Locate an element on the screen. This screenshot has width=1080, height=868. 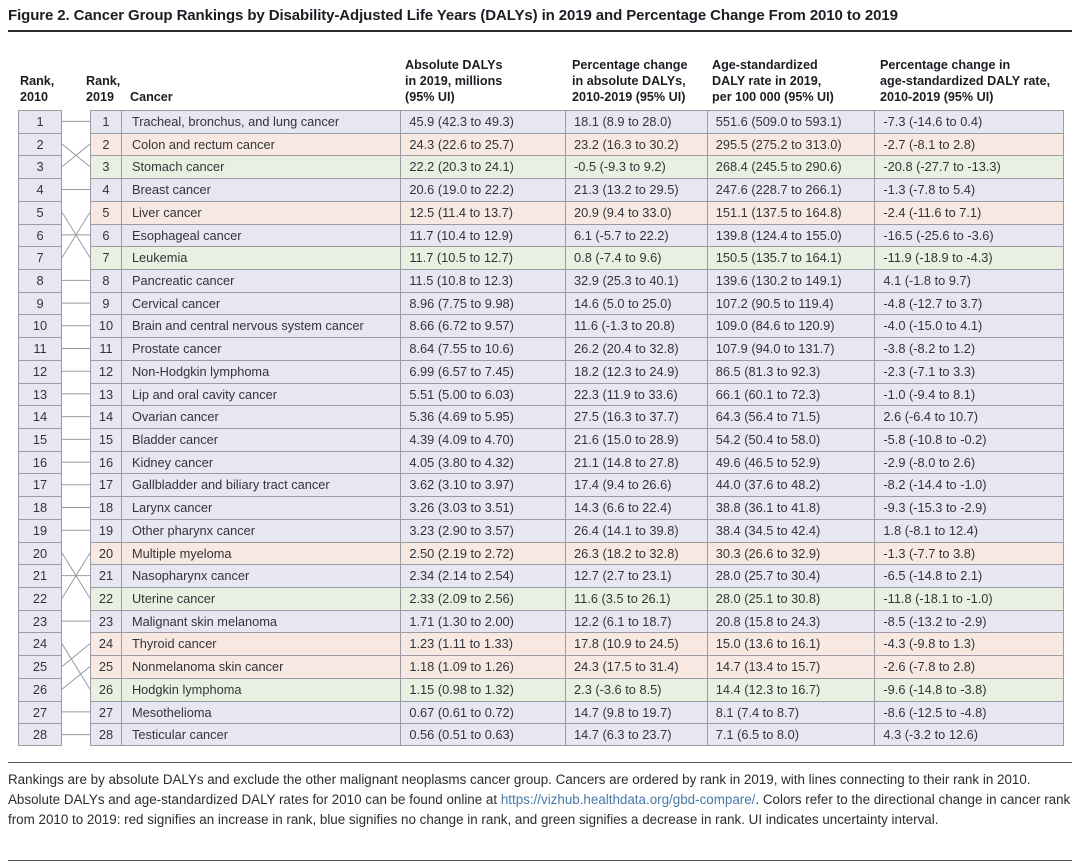
pct-change-age-std-cell: -2.9 (-8.0 to 2.6) is located at coordinates (968, 462).